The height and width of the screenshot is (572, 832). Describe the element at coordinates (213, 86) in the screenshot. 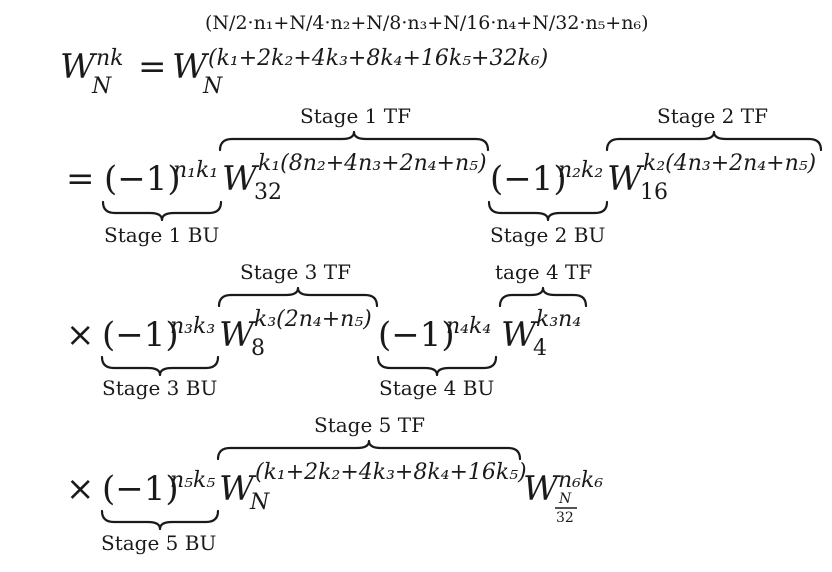

I see `rhs-sub: N` at that location.